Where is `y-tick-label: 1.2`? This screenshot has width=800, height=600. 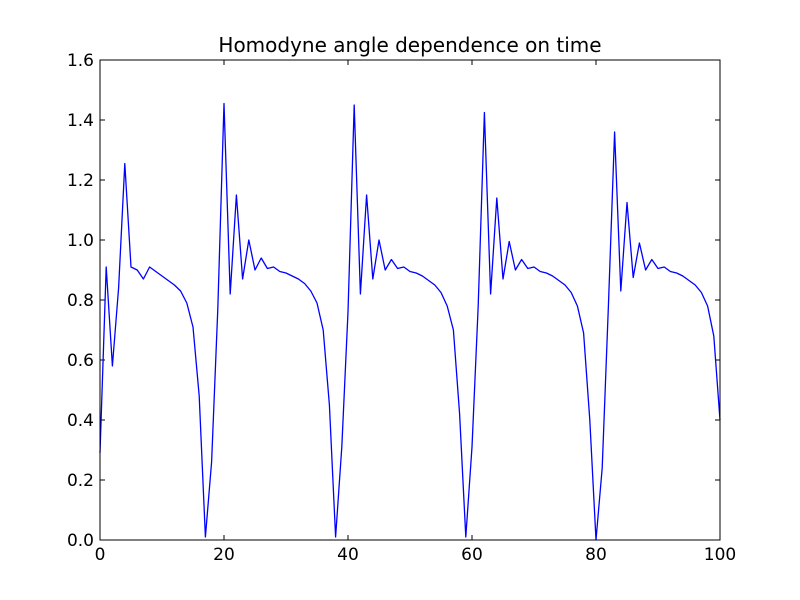 y-tick-label: 1.2 is located at coordinates (80, 181).